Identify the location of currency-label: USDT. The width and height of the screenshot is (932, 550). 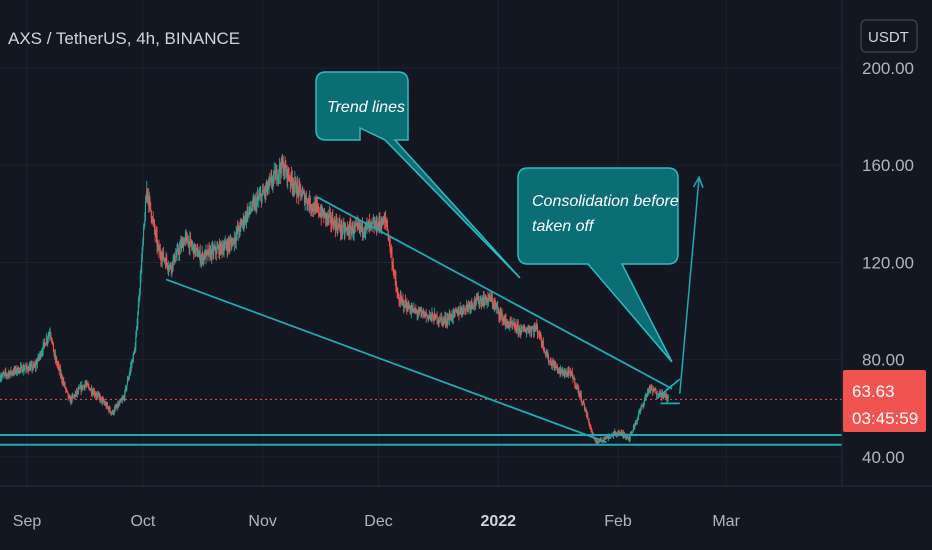
(888, 37).